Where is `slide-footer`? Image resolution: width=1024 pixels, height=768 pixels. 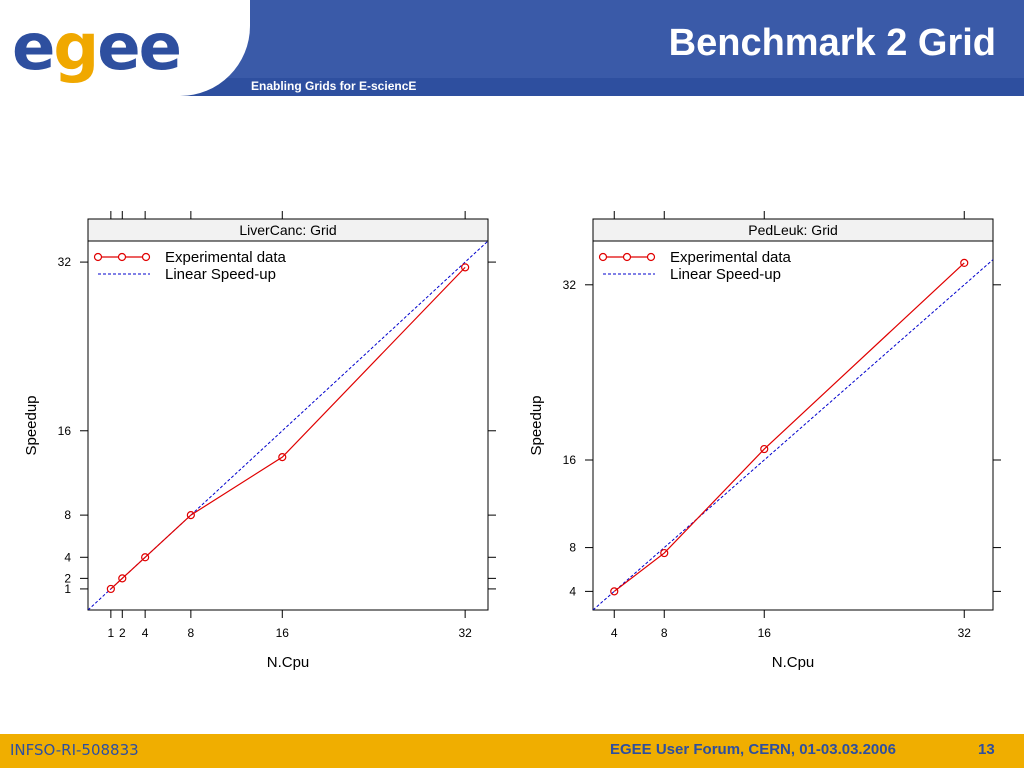
slide-footer is located at coordinates (512, 751).